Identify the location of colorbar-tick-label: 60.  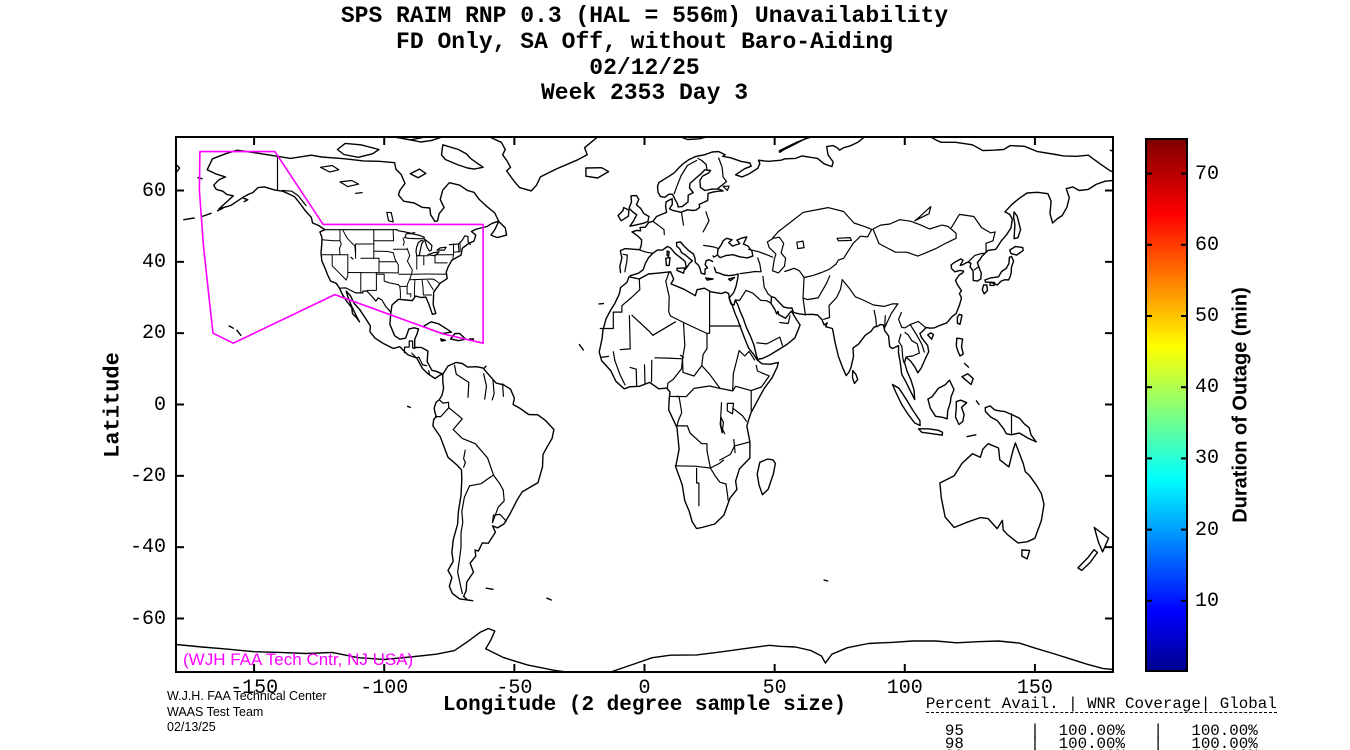
(1207, 245).